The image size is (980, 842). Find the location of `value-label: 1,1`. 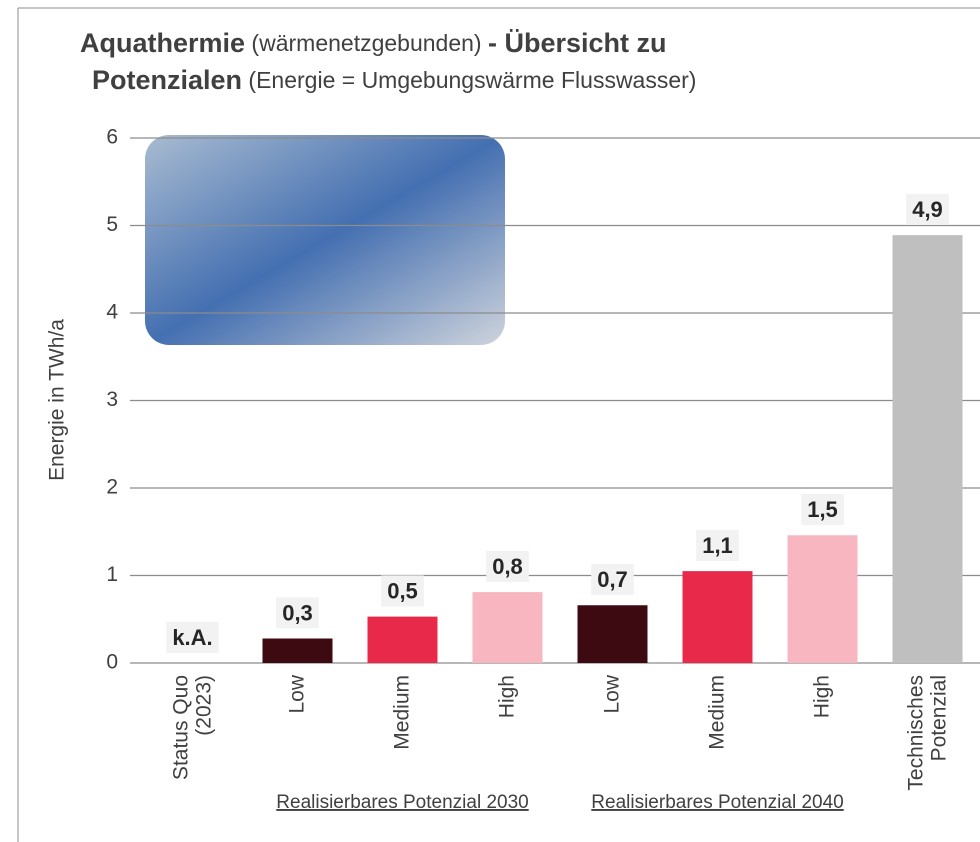

value-label: 1,1 is located at coordinates (717, 545).